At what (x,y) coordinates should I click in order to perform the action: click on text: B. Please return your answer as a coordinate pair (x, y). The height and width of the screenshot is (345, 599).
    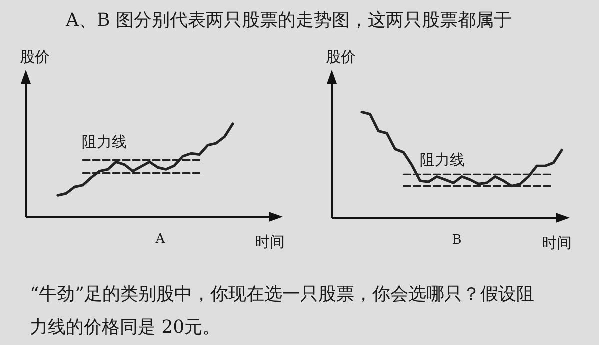
    Looking at the image, I should click on (457, 240).